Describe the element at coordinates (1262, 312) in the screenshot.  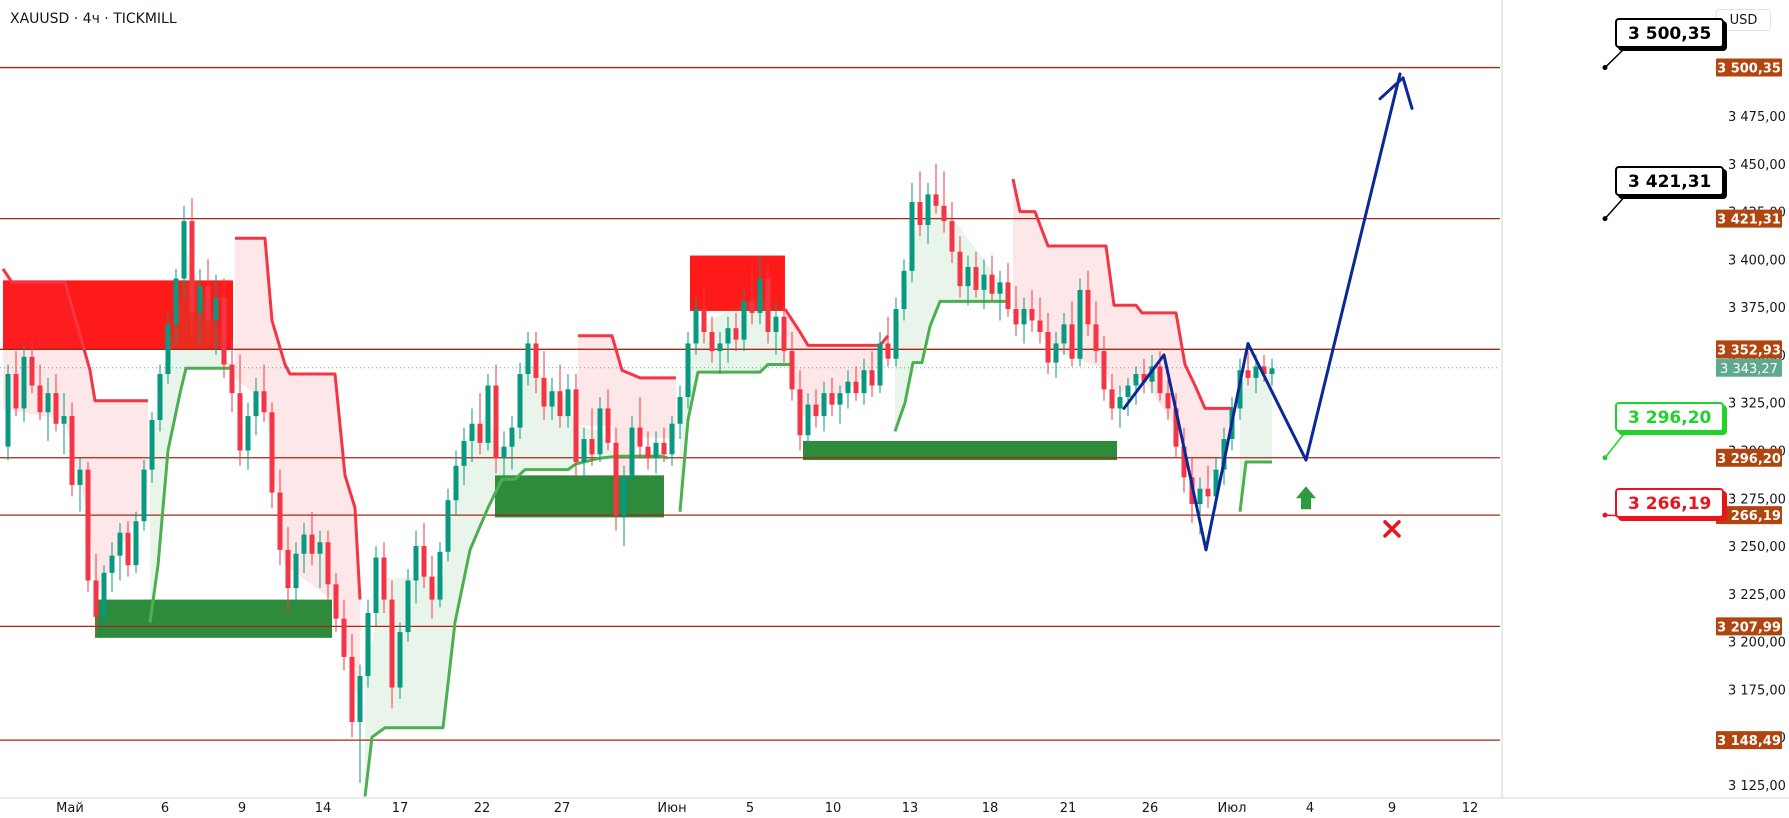
I see `projection-path` at that location.